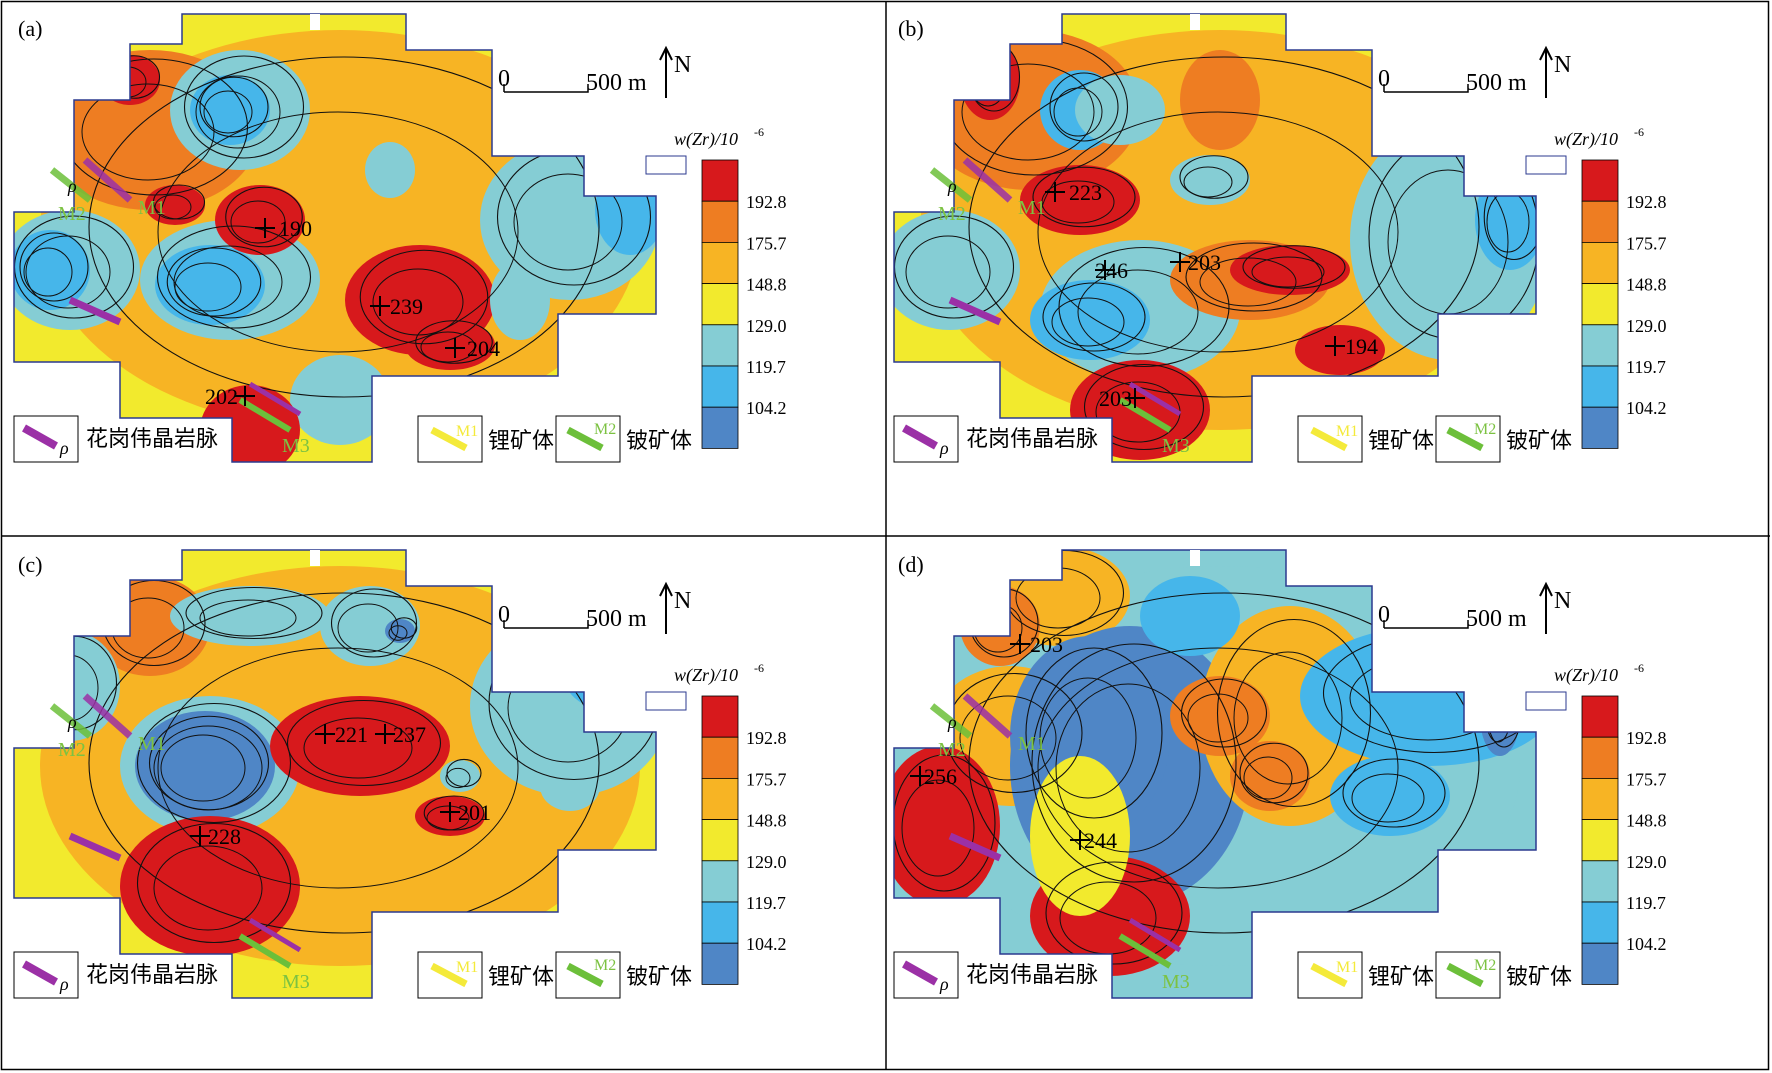  What do you see at coordinates (720, 840) in the screenshot?
I see `legend-swatch-yellow` at bounding box center [720, 840].